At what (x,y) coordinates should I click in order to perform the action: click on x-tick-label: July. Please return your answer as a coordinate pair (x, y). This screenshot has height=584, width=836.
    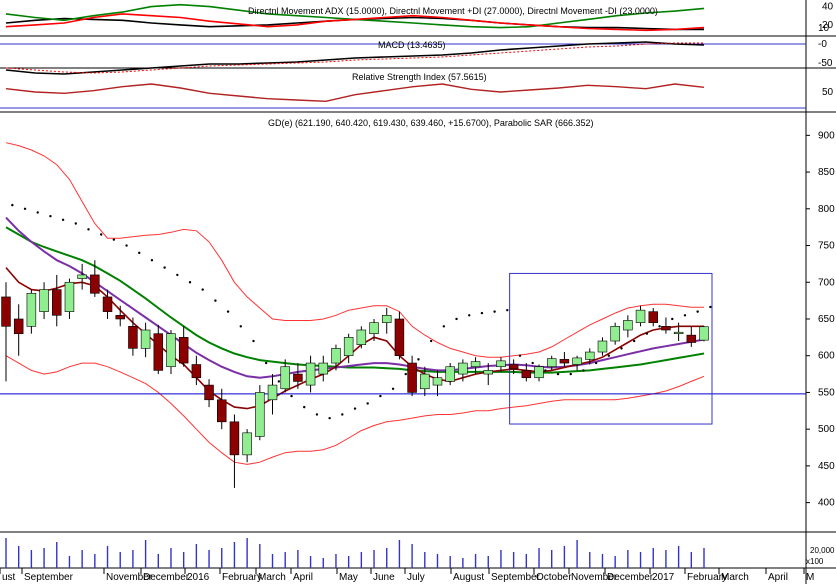
    Looking at the image, I should click on (416, 577).